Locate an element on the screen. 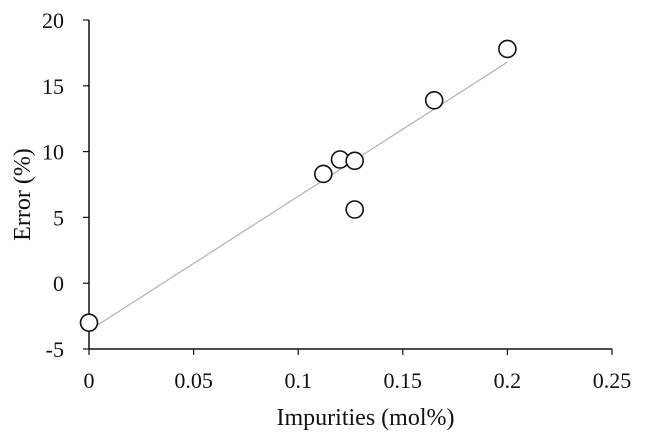 The height and width of the screenshot is (432, 661). x-tick-label: 0.15 is located at coordinates (403, 380).